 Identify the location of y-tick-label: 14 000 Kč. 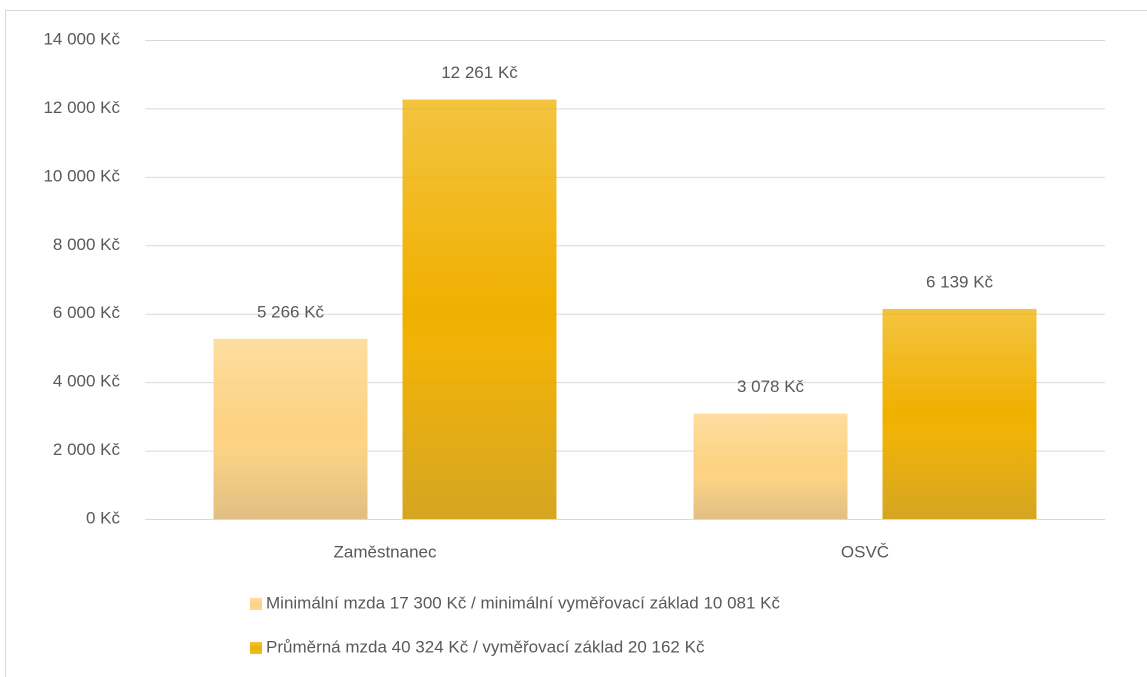
(81, 38).